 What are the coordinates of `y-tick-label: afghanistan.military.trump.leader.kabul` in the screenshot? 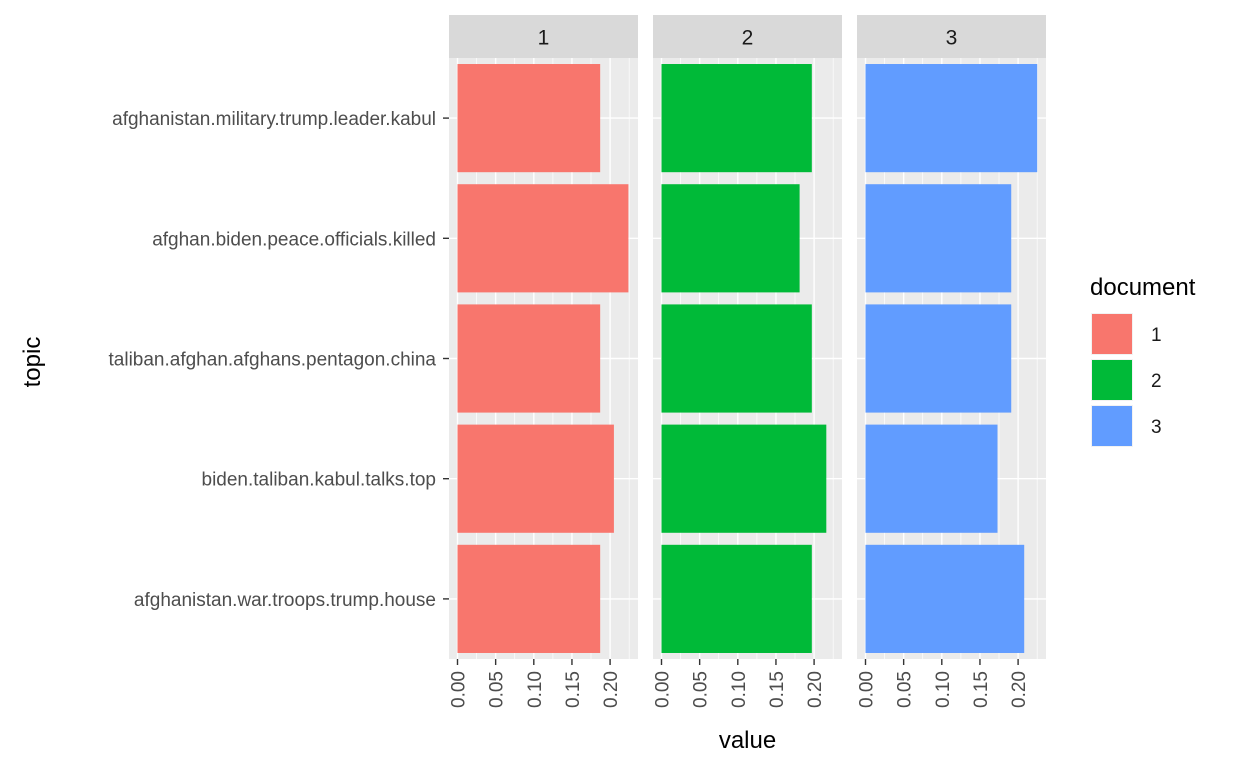 It's located at (274, 119).